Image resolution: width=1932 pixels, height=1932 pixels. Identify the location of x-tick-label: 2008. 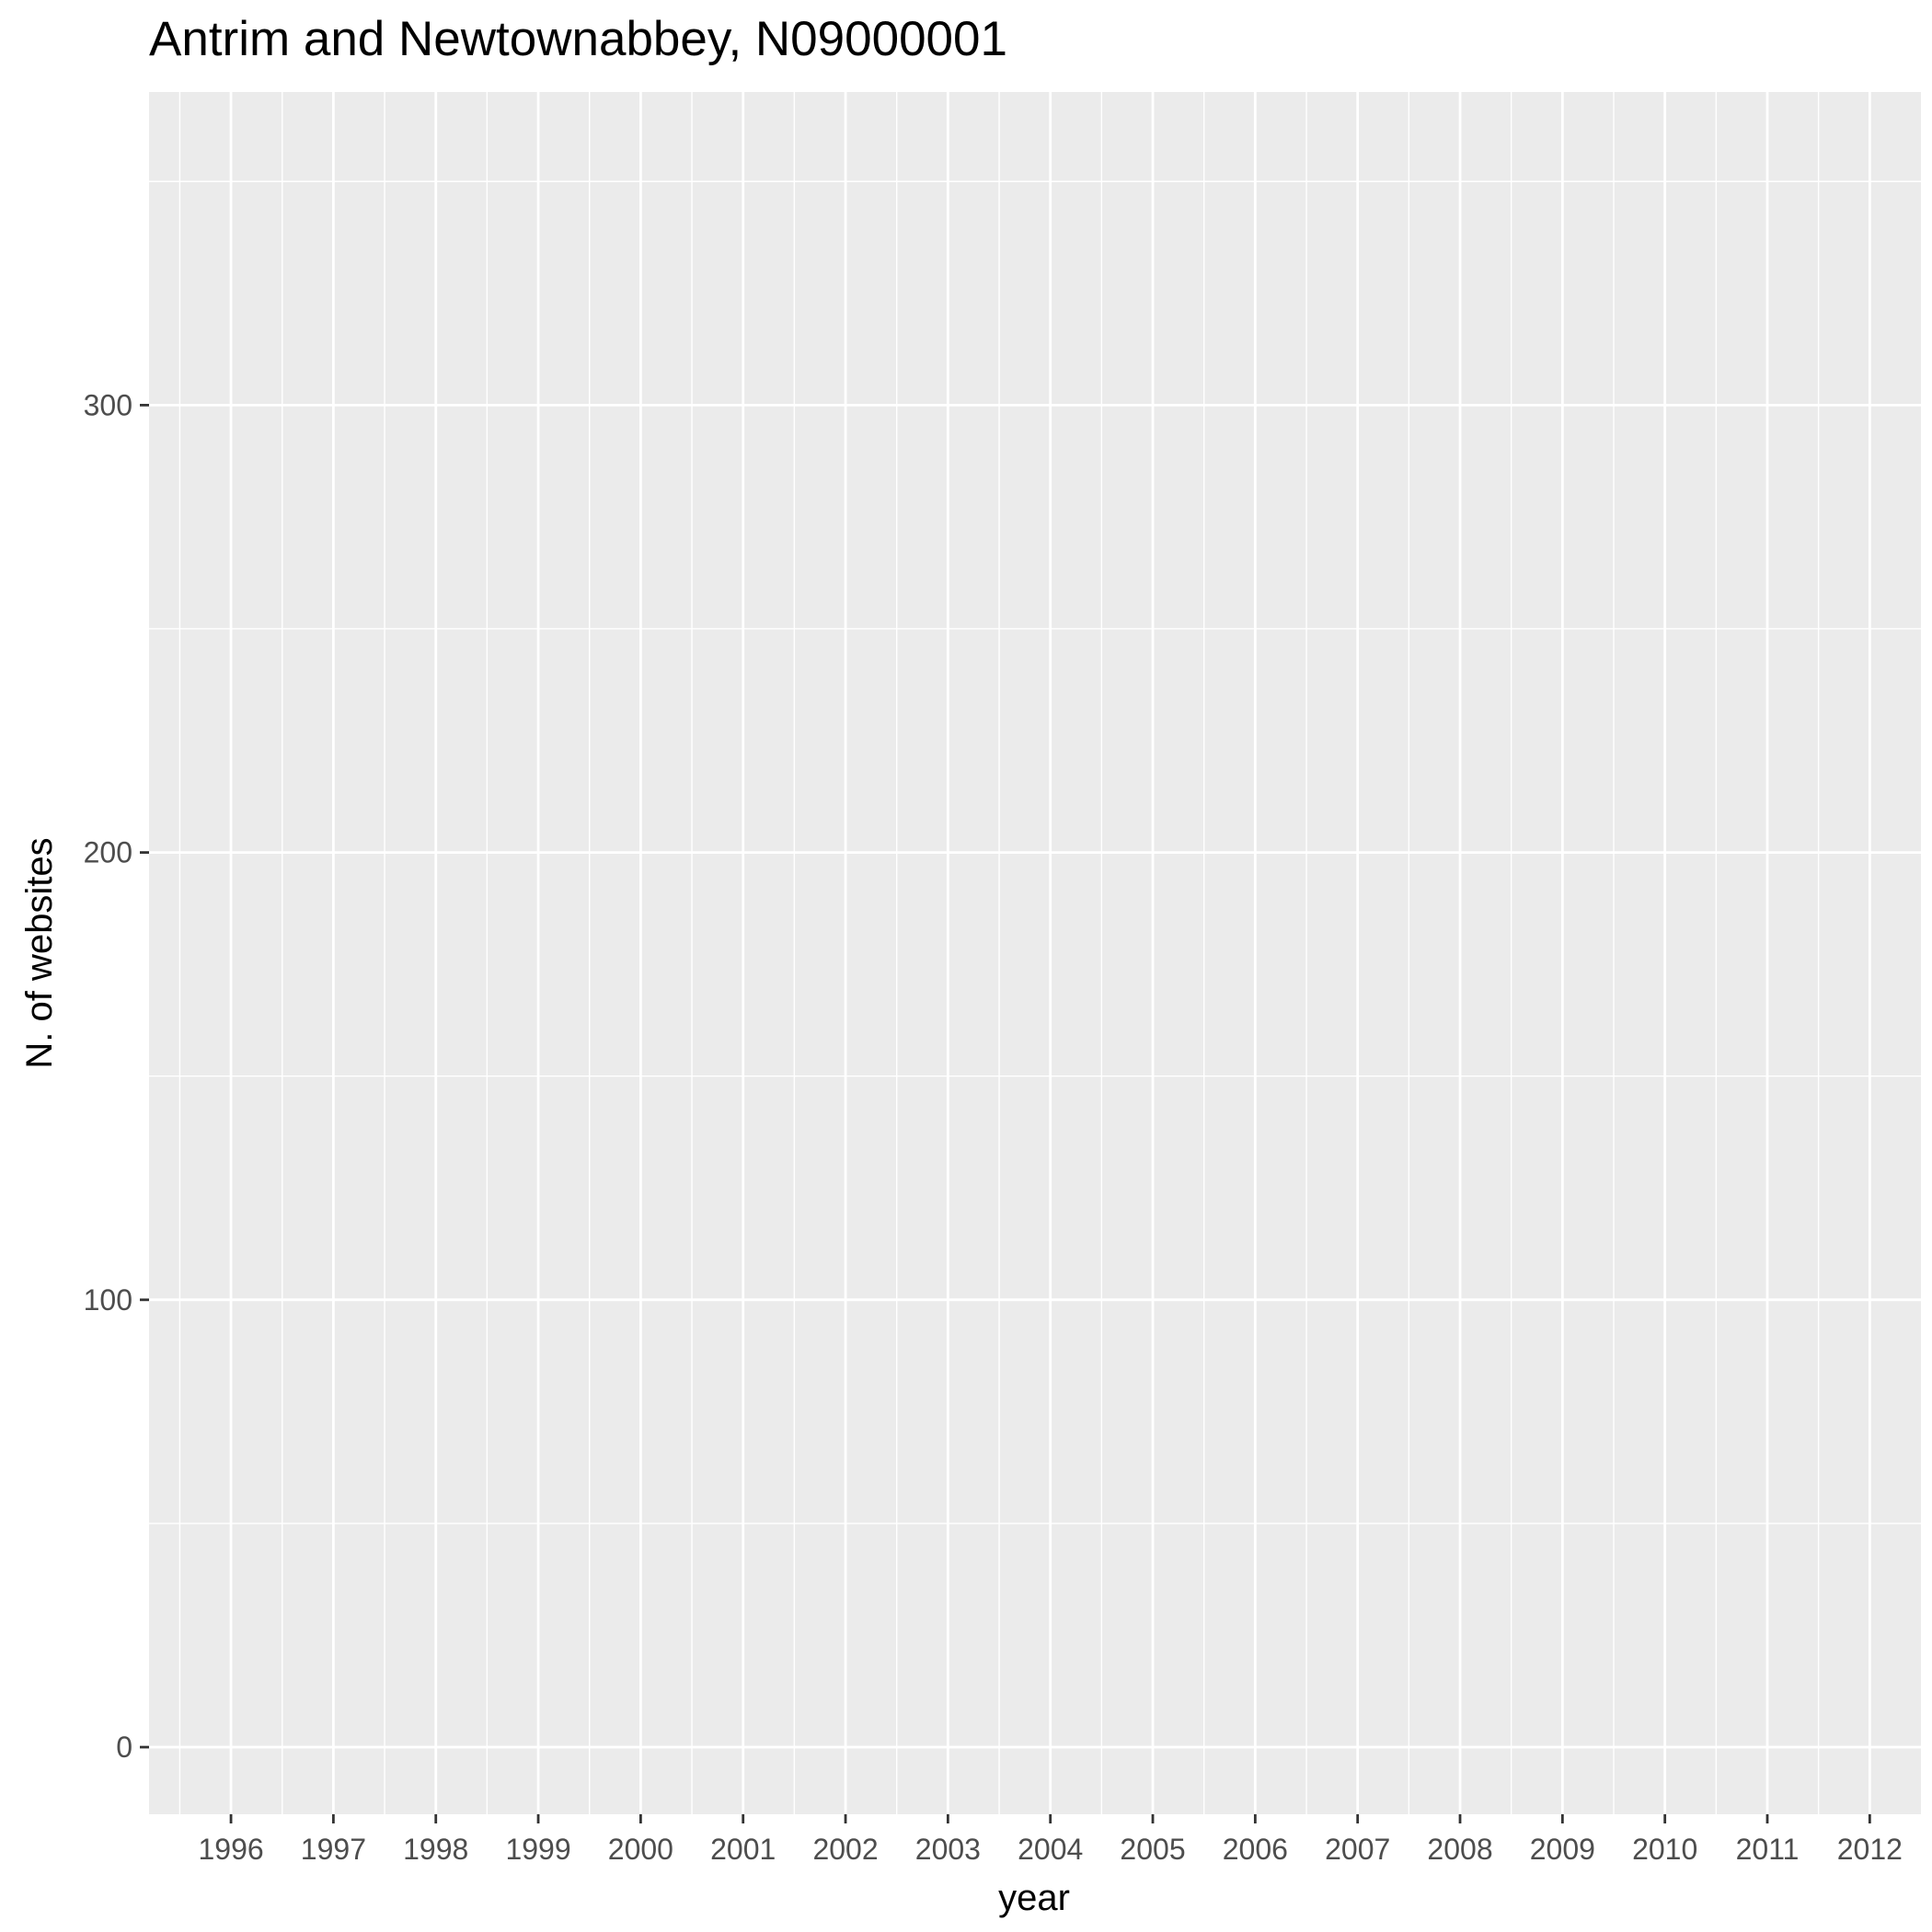
(1459, 1849).